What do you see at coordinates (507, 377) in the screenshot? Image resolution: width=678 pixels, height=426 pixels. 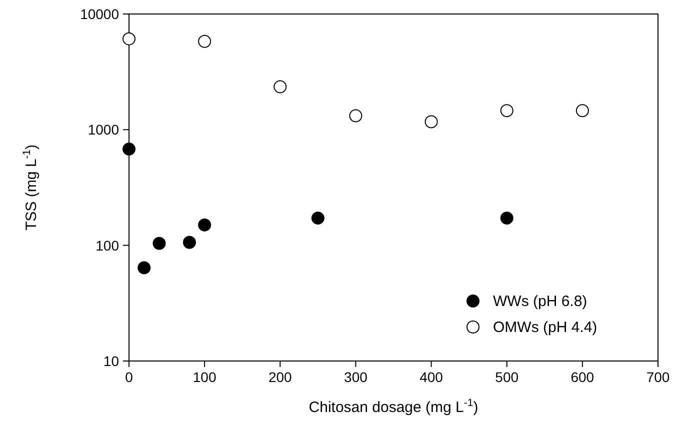 I see `x-tick-label: 500` at bounding box center [507, 377].